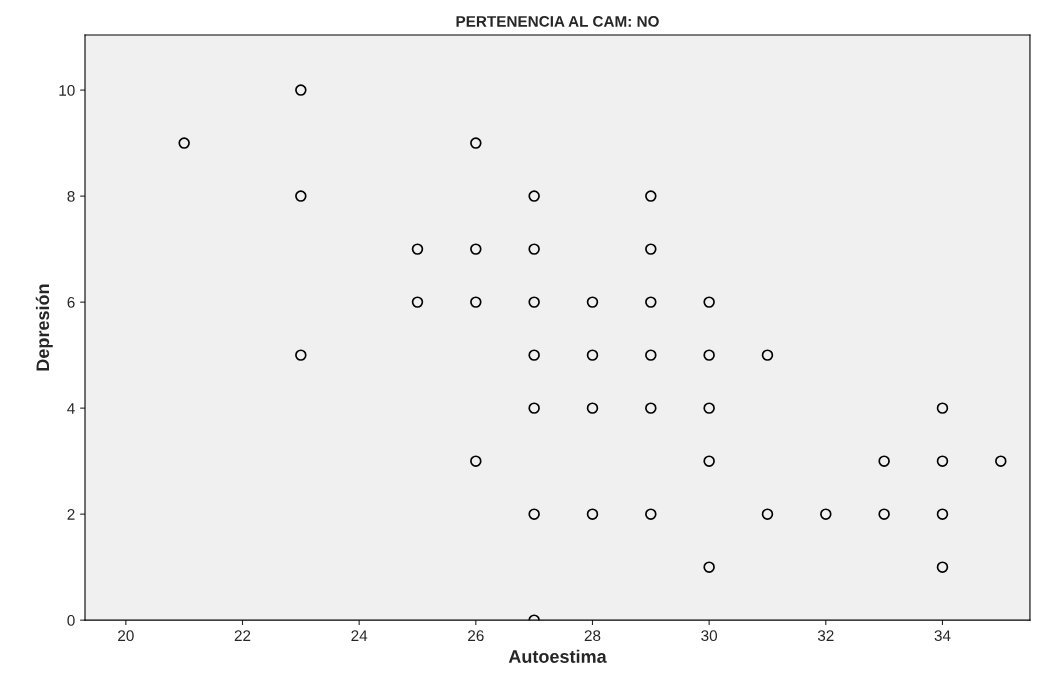  Describe the element at coordinates (67, 90) in the screenshot. I see `y-tick-label: 10` at that location.